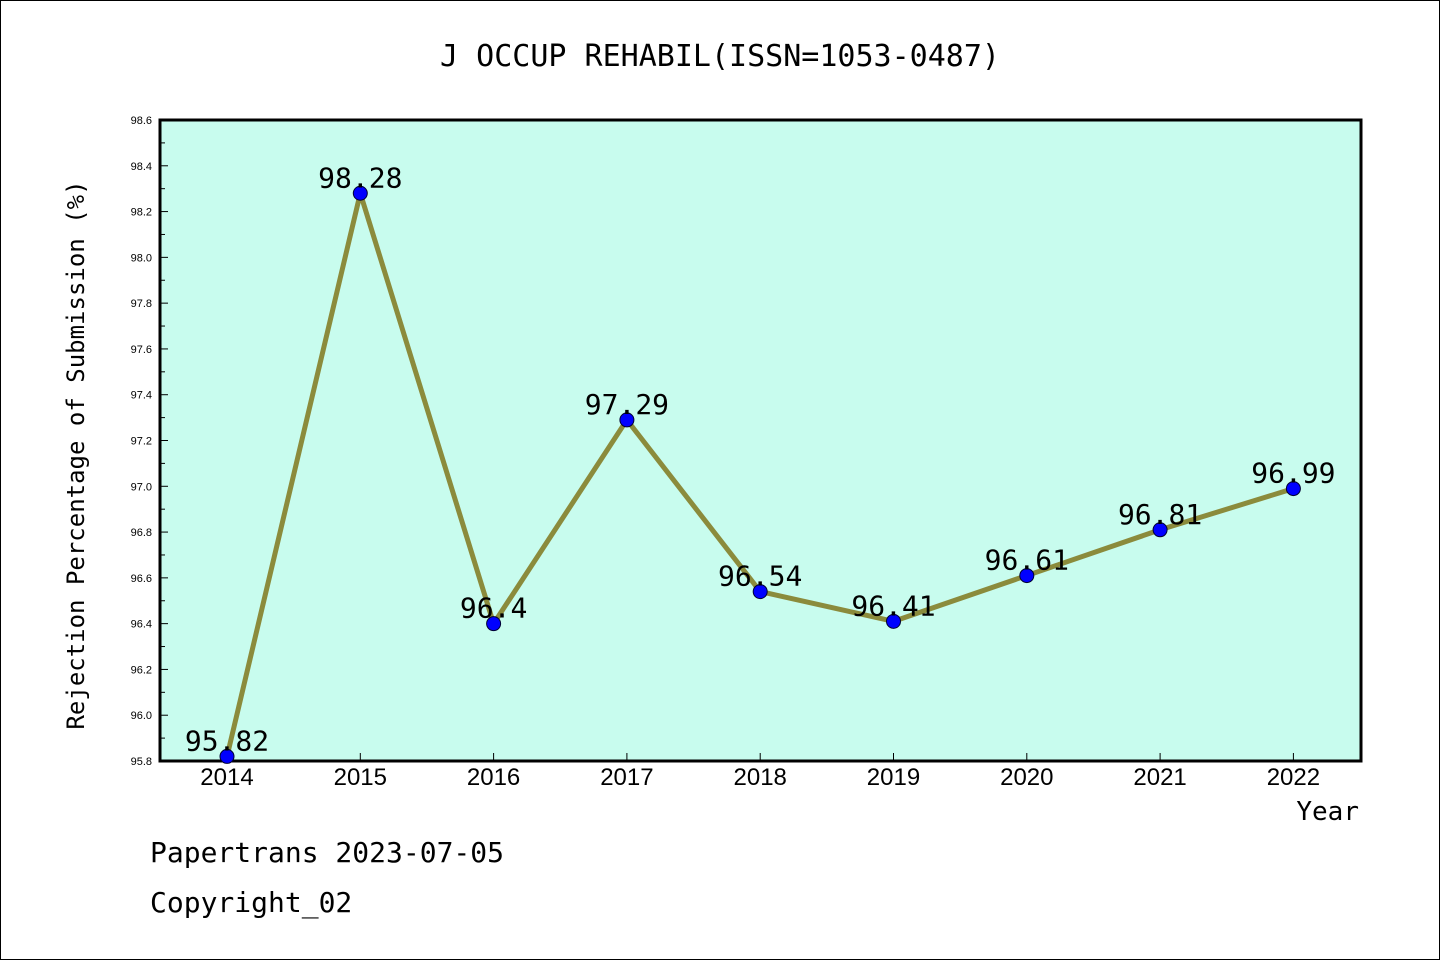 The image size is (1440, 960). Describe the element at coordinates (227, 740) in the screenshot. I see `data-label: 95.82` at that location.